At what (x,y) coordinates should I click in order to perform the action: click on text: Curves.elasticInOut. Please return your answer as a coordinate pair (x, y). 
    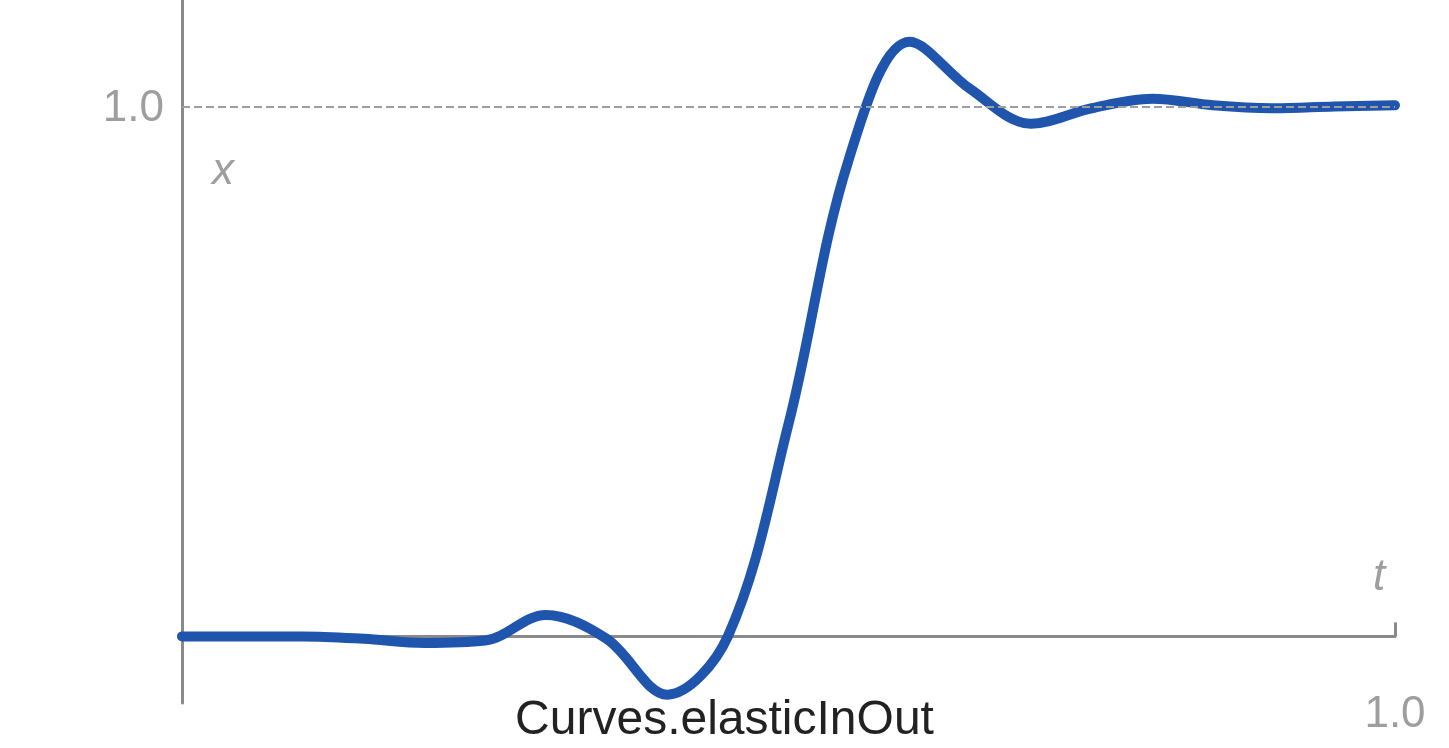
    Looking at the image, I should click on (724, 717).